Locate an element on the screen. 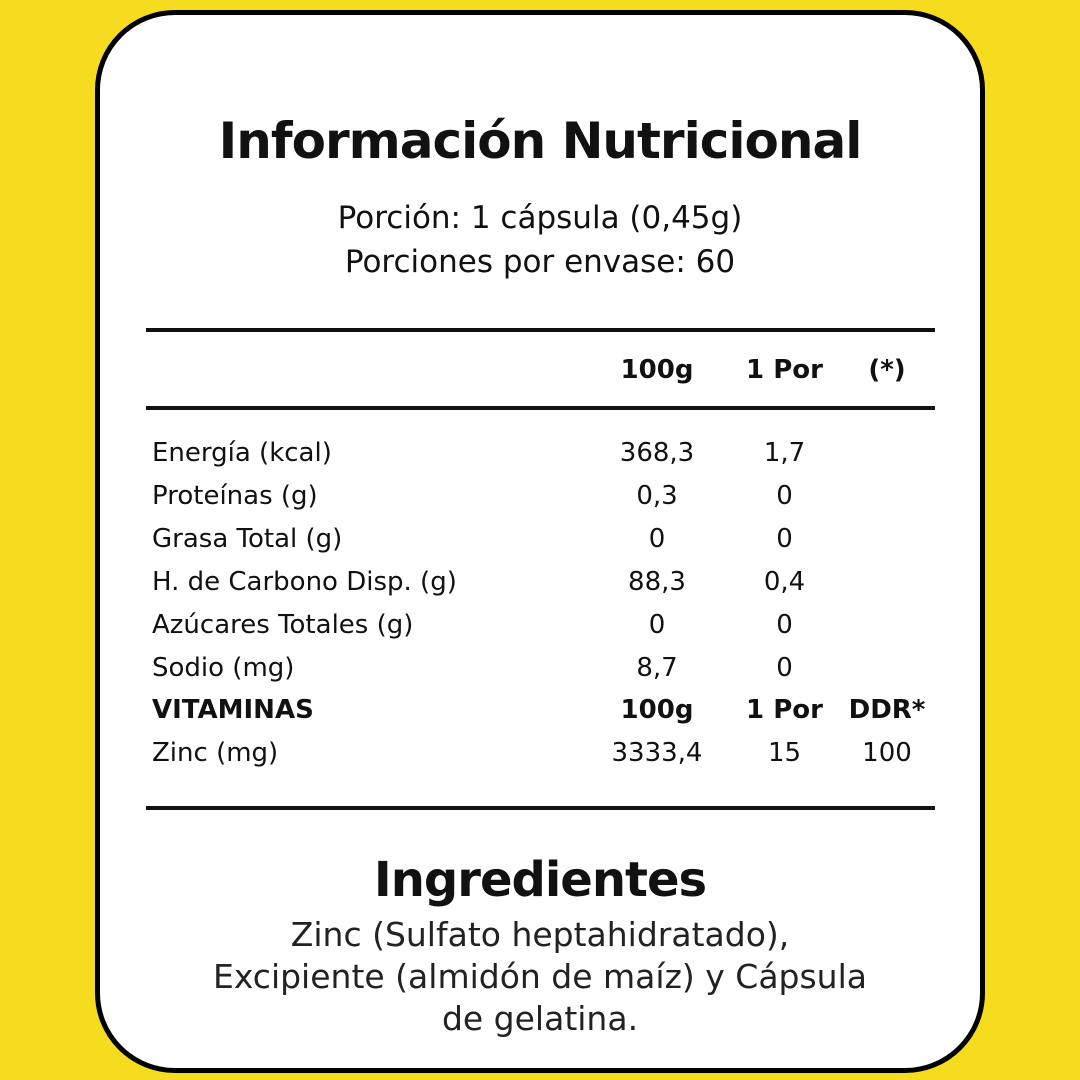  row-label: Azúcares Totales (g) is located at coordinates (283, 625).